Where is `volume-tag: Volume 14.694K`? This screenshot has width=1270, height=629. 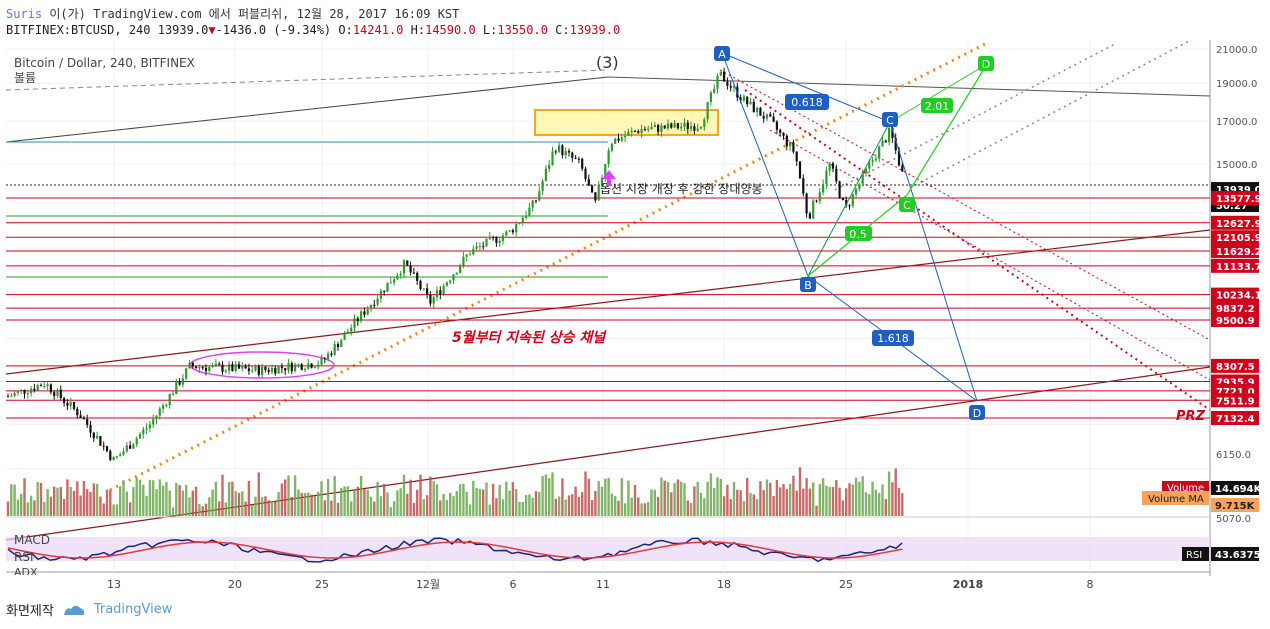
volume-tag: Volume 14.694K is located at coordinates (1212, 488).